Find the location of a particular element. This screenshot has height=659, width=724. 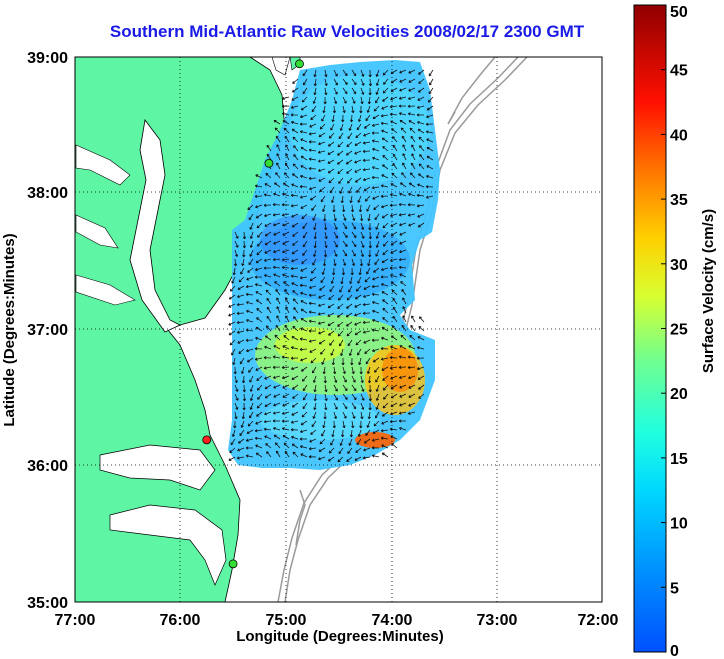

x-tick-label: 72:00 is located at coordinates (598, 620).